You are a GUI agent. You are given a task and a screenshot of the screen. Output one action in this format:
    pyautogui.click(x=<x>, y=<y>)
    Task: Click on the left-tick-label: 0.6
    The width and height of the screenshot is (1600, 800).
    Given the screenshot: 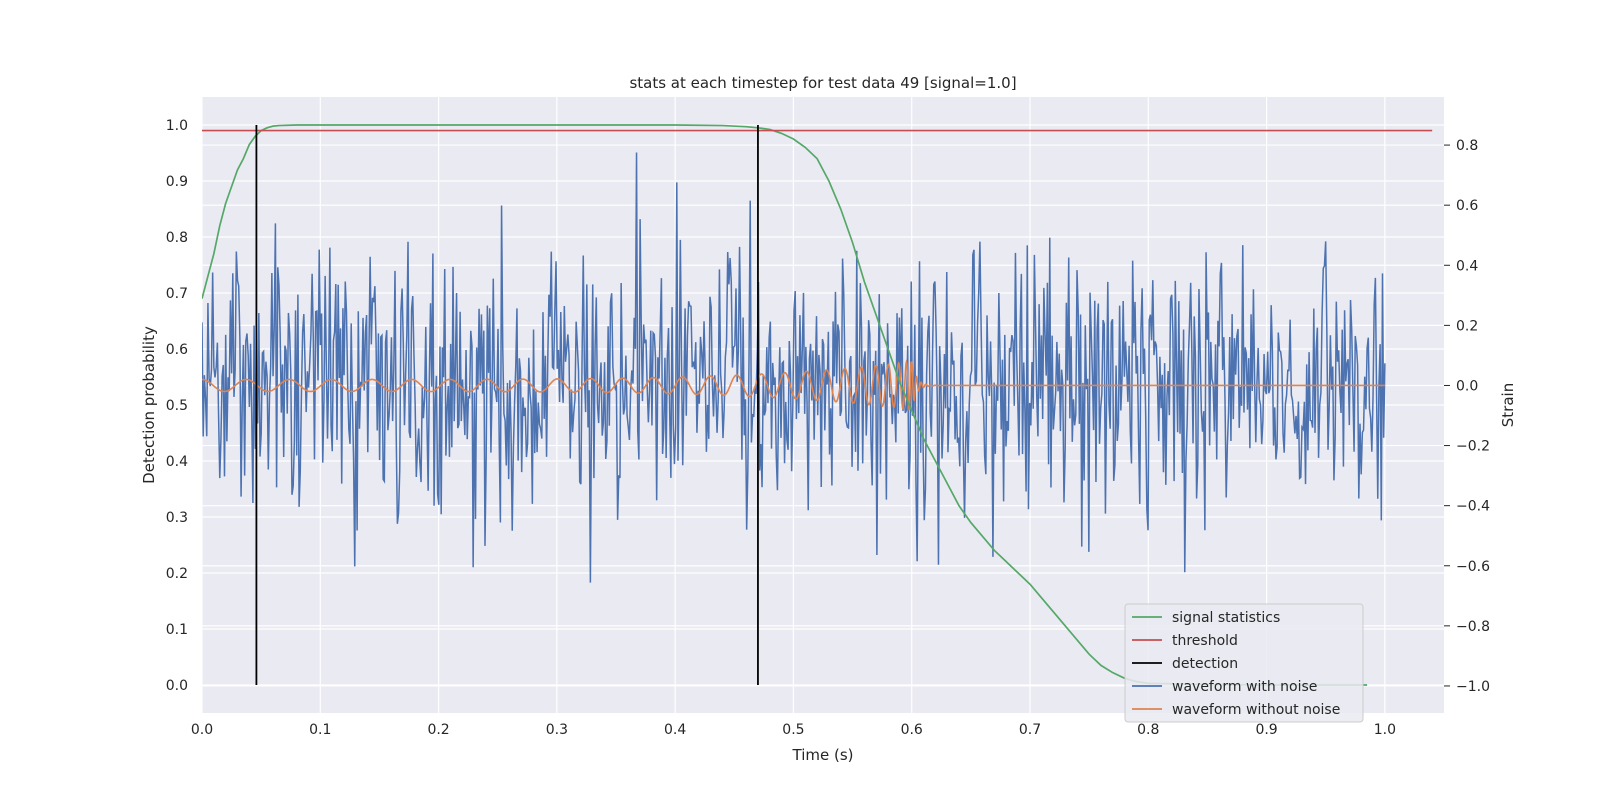 What is the action you would take?
    pyautogui.click(x=177, y=350)
    